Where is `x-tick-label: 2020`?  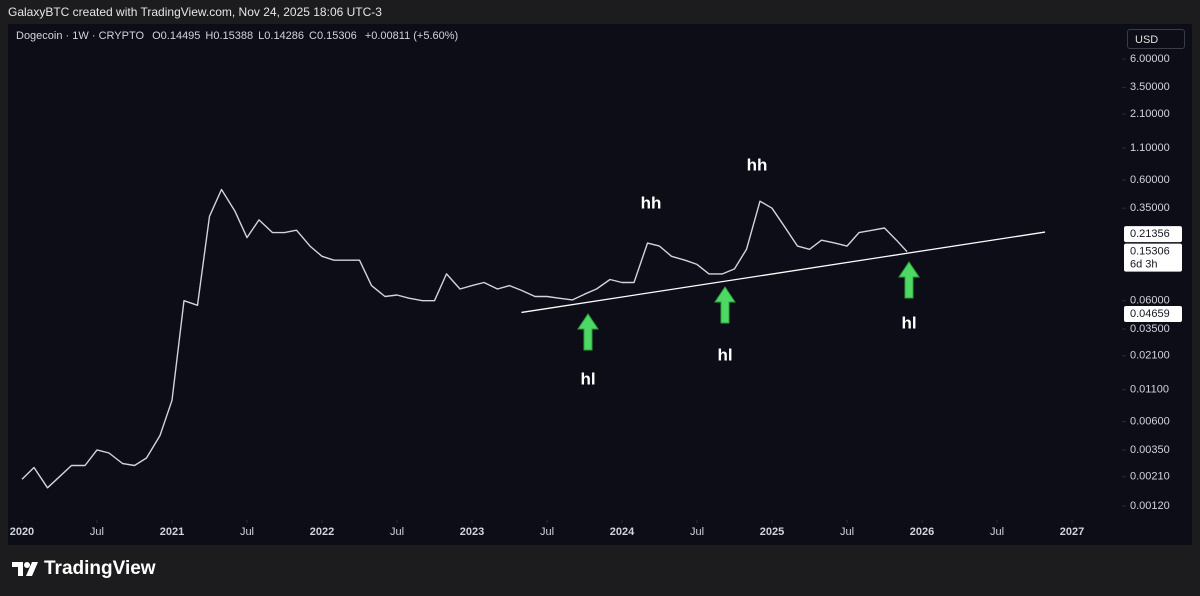 x-tick-label: 2020 is located at coordinates (22, 532).